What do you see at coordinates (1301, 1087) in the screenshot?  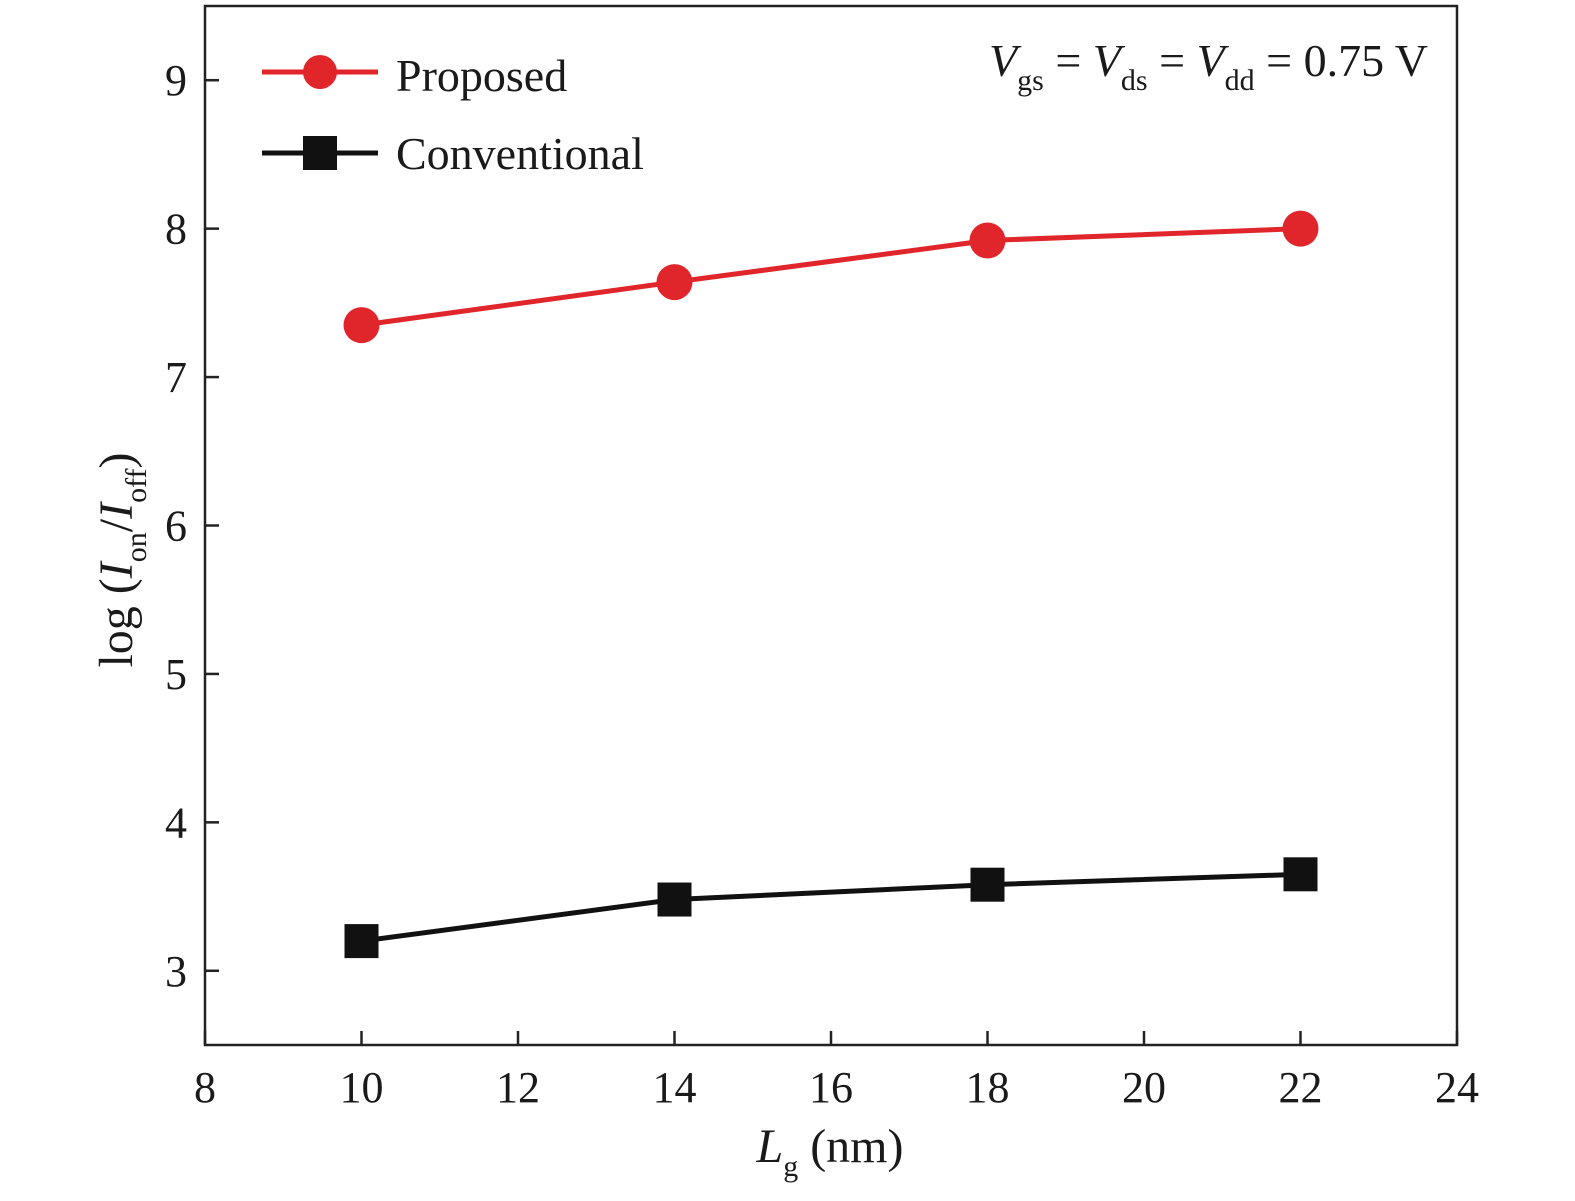 I see `x-tick-label: 22` at bounding box center [1301, 1087].